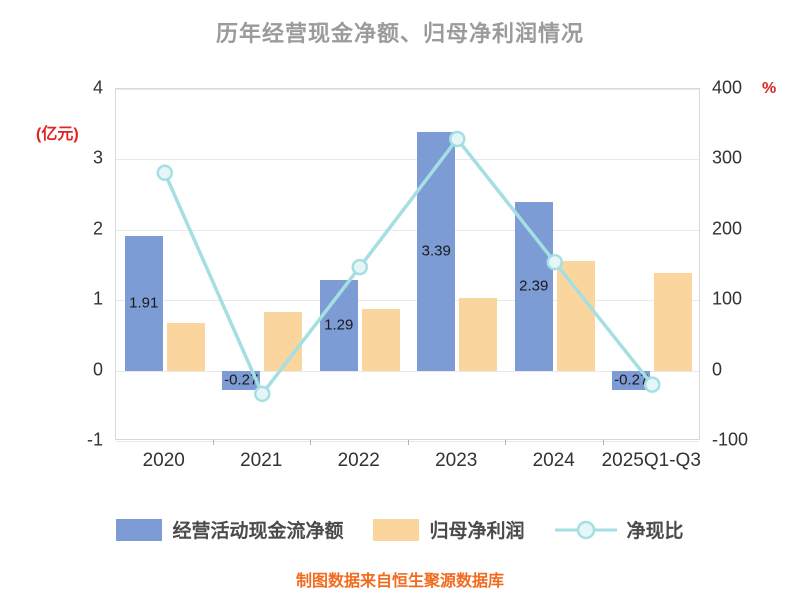 This screenshot has width=800, height=600. I want to click on right-axis-tick-label: 200, so click(727, 228).